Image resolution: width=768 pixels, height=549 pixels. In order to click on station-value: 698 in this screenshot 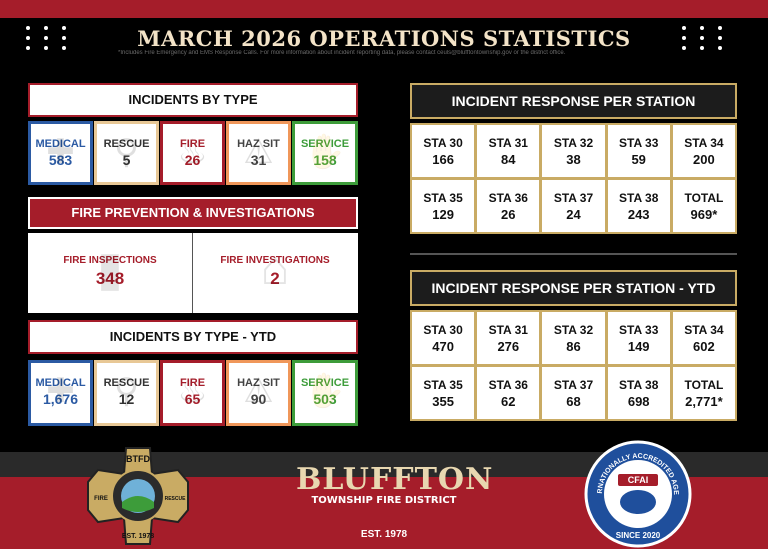, I will do `click(638, 401)`.